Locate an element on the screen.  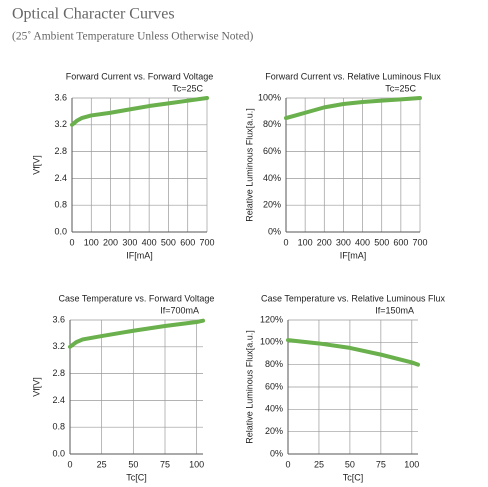
page-title: Optical Character Curves is located at coordinates (93, 14).